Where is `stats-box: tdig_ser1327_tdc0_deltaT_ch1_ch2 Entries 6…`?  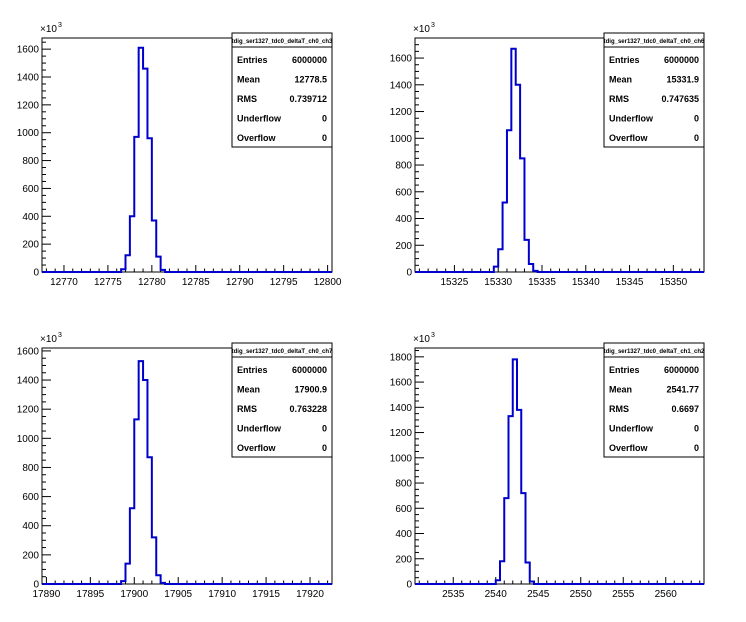
stats-box: tdig_ser1327_tdc0_deltaT_ch1_ch2 Entries 6… is located at coordinates (654, 400).